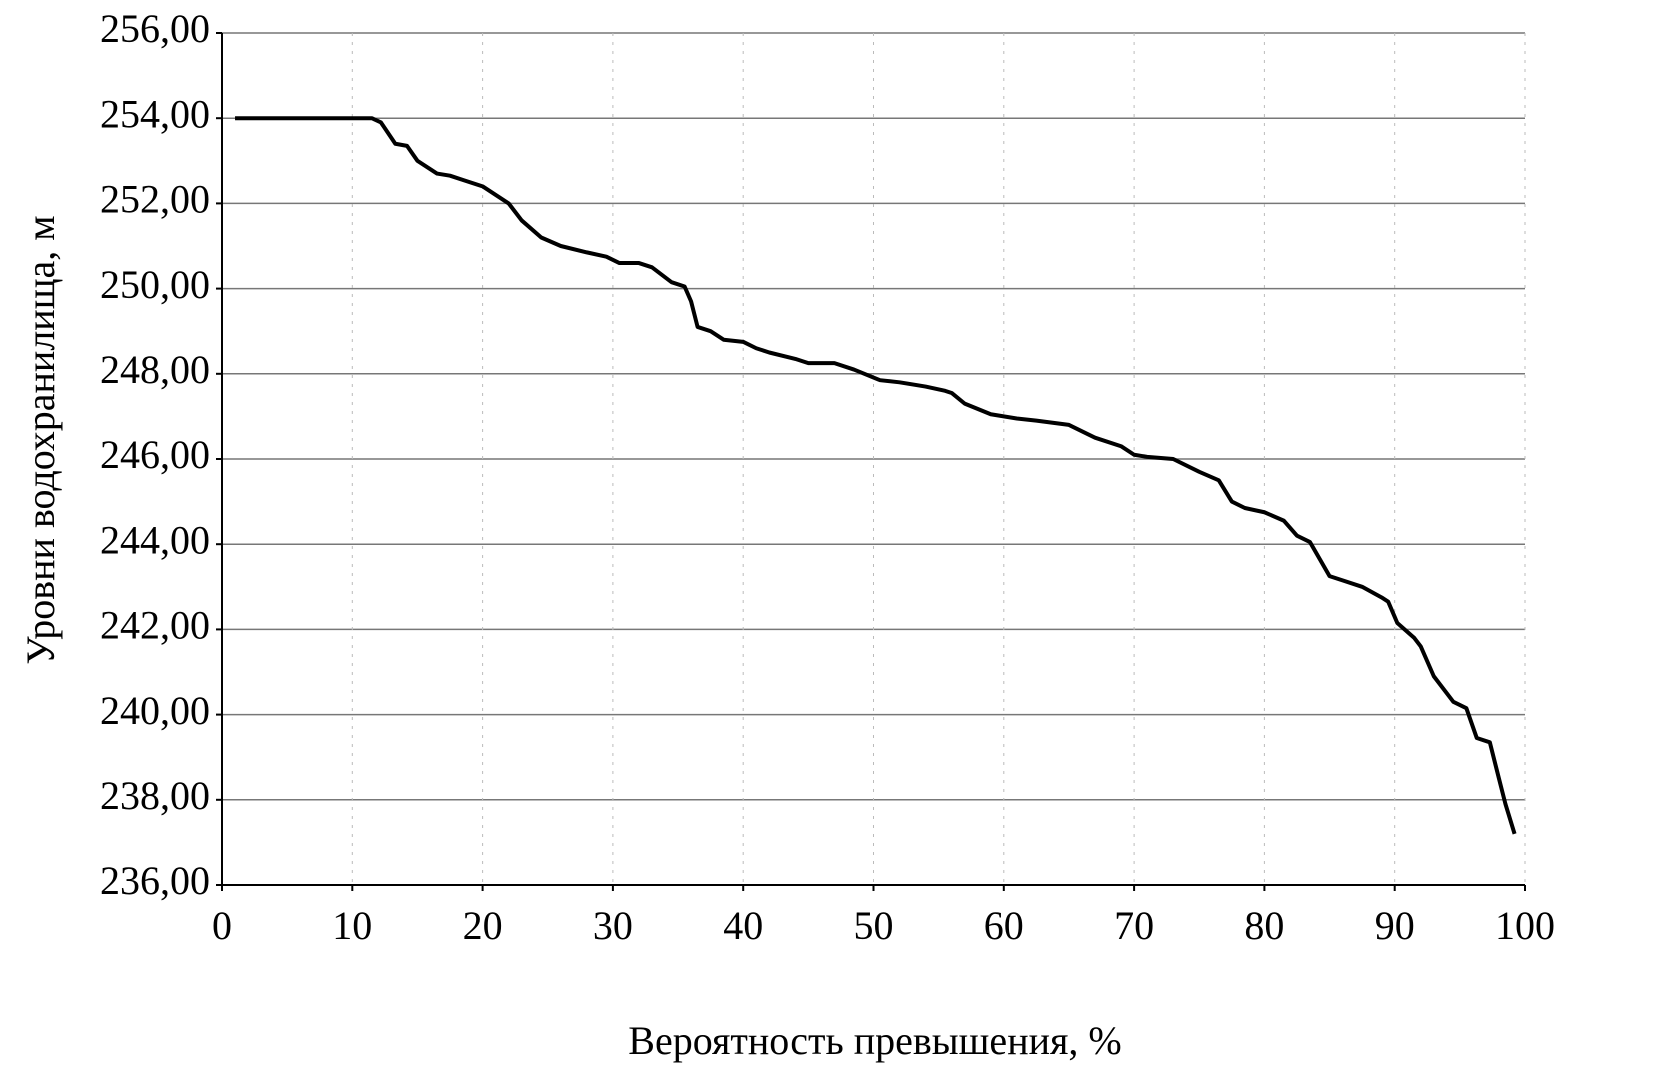 The width and height of the screenshot is (1654, 1077). What do you see at coordinates (1525, 925) in the screenshot?
I see `x-tick-label: 100` at bounding box center [1525, 925].